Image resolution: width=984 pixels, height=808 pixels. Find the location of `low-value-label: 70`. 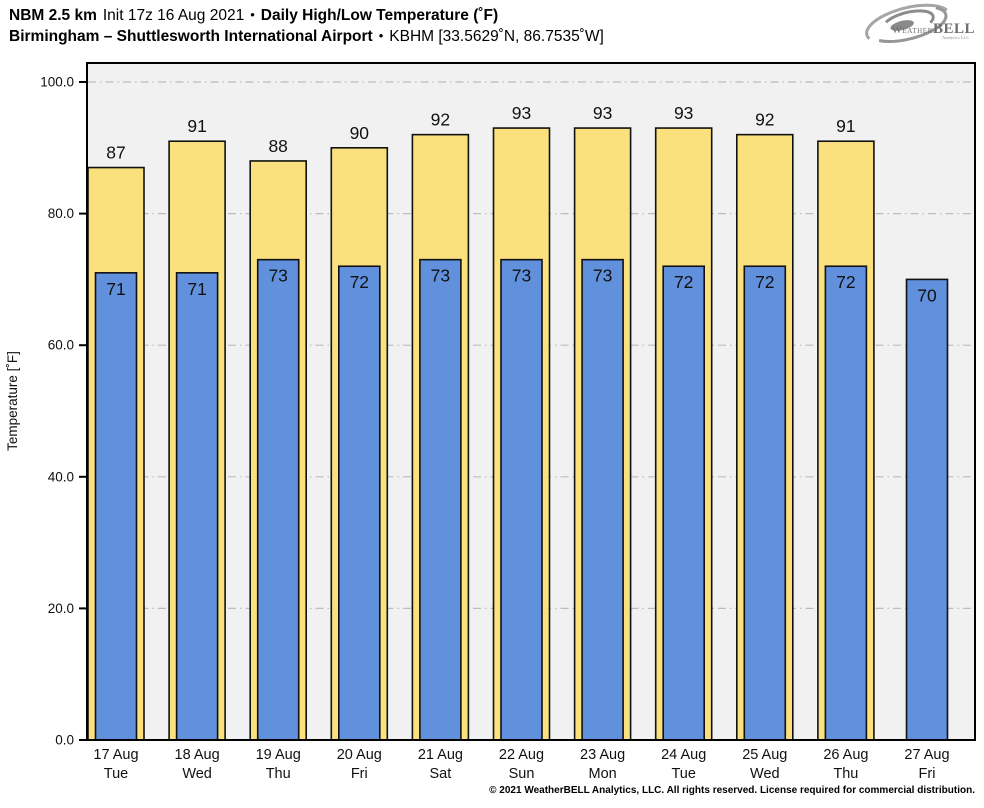

low-value-label: 70 is located at coordinates (927, 295).